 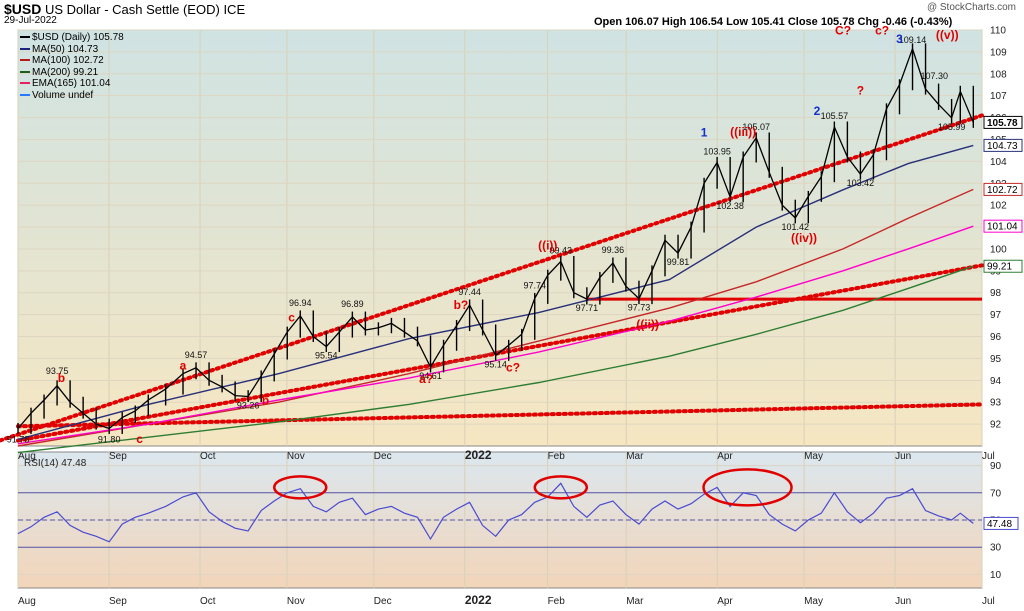 What do you see at coordinates (756, 127) in the screenshot?
I see `price-annotation: 105.07` at bounding box center [756, 127].